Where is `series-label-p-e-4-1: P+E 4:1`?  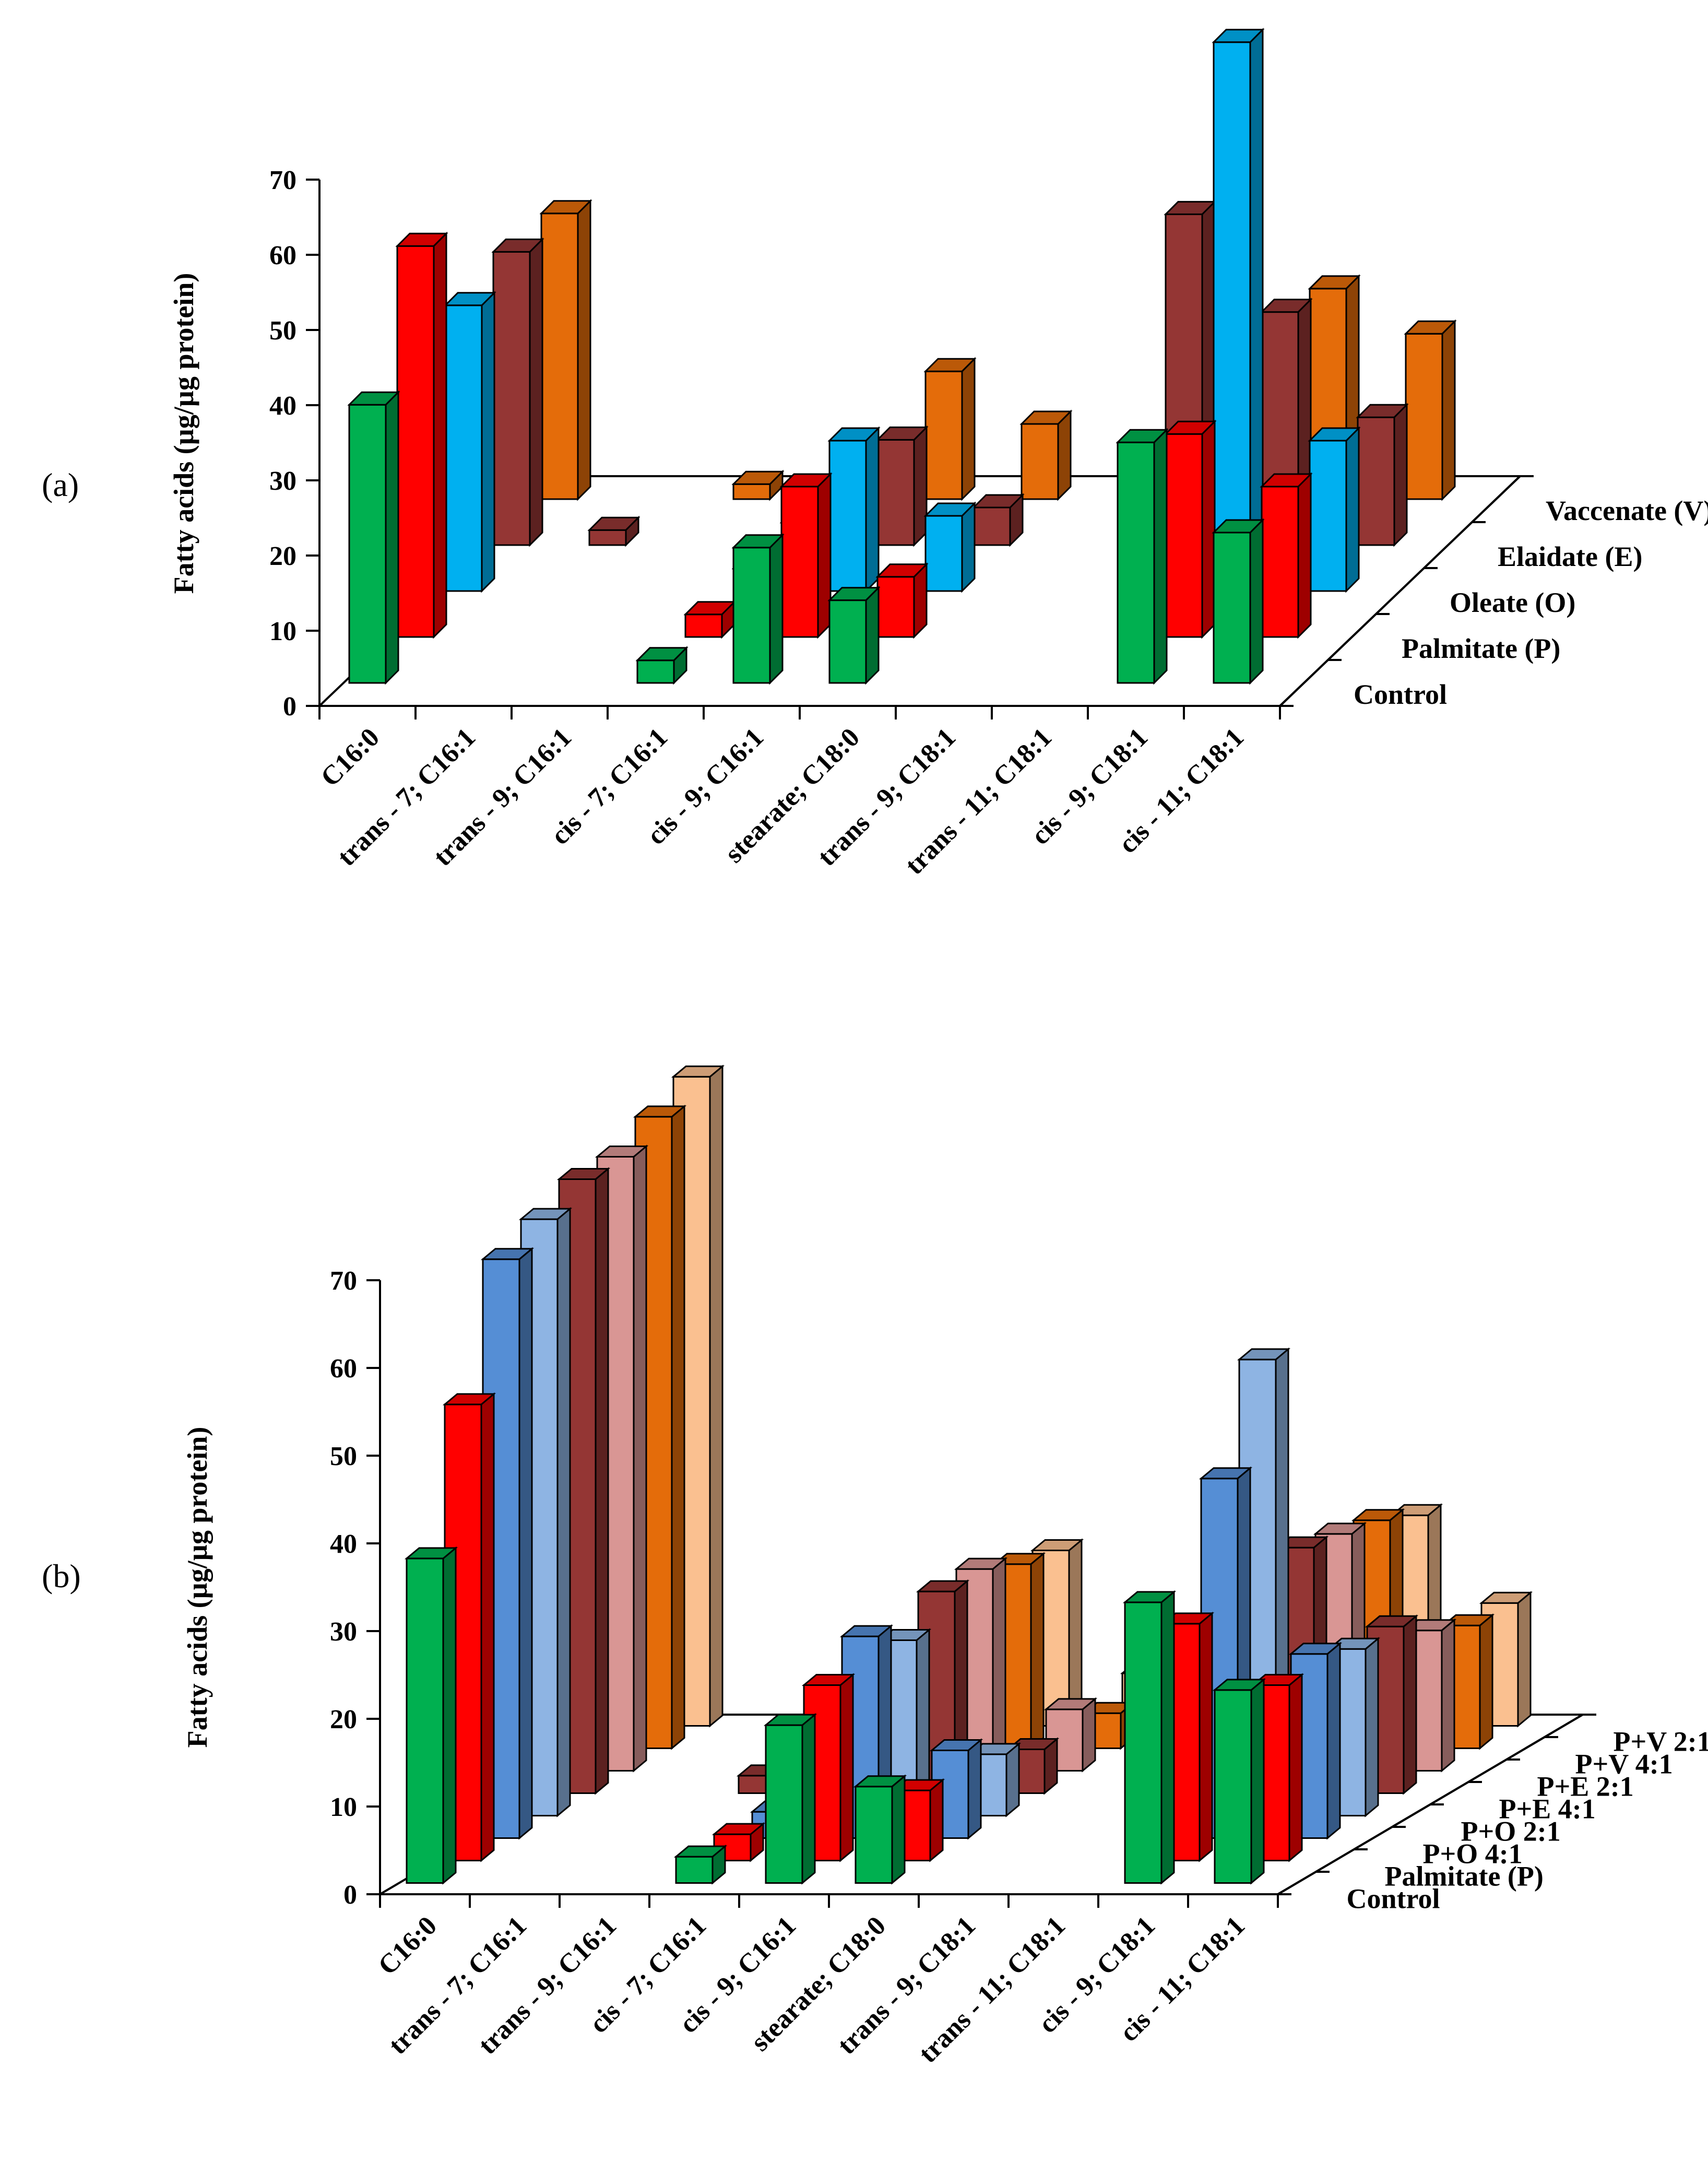 series-label-p-e-4-1: P+E 4:1 is located at coordinates (1547, 1809).